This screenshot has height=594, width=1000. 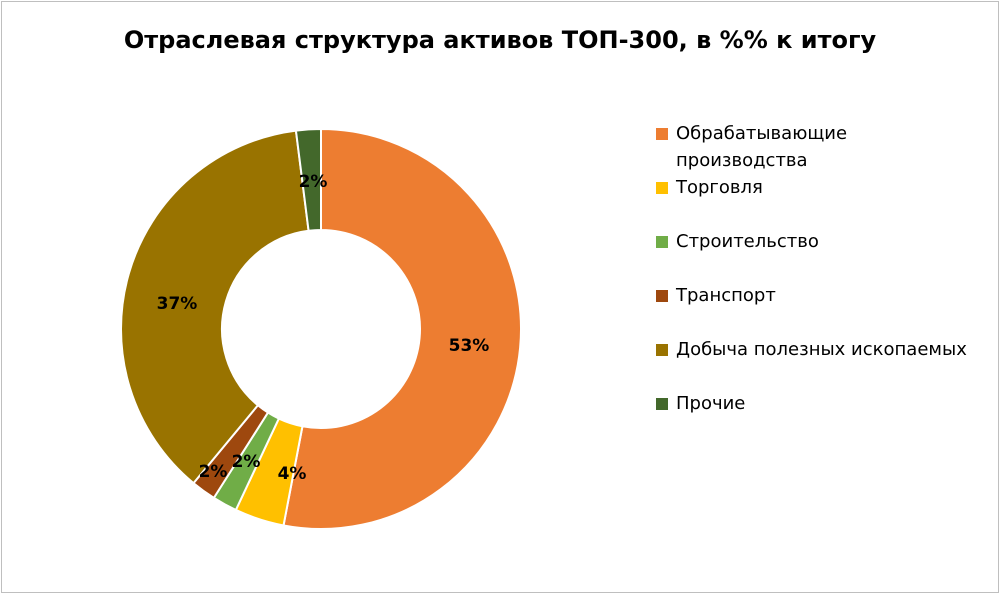 I want to click on data-label-manufacturing: 53%, so click(x=469, y=346).